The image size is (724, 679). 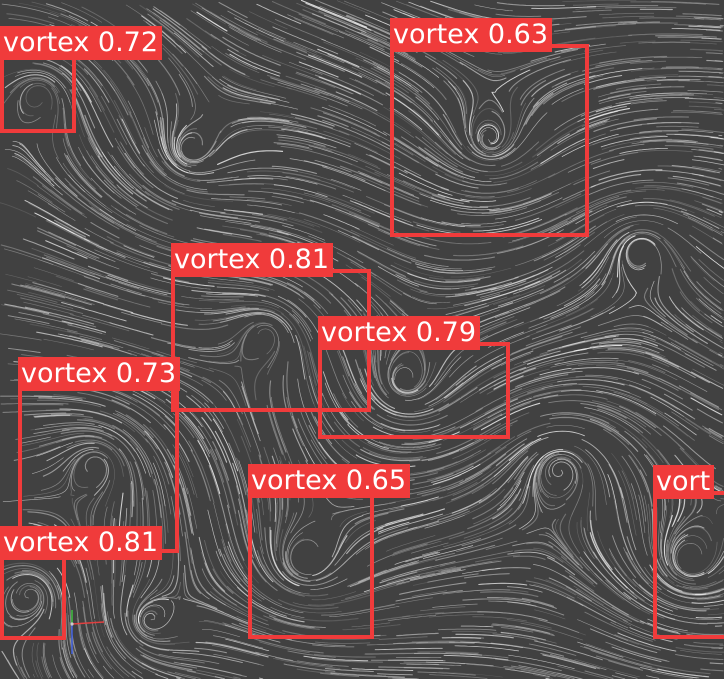 I want to click on detection-class: vort, so click(x=683, y=481).